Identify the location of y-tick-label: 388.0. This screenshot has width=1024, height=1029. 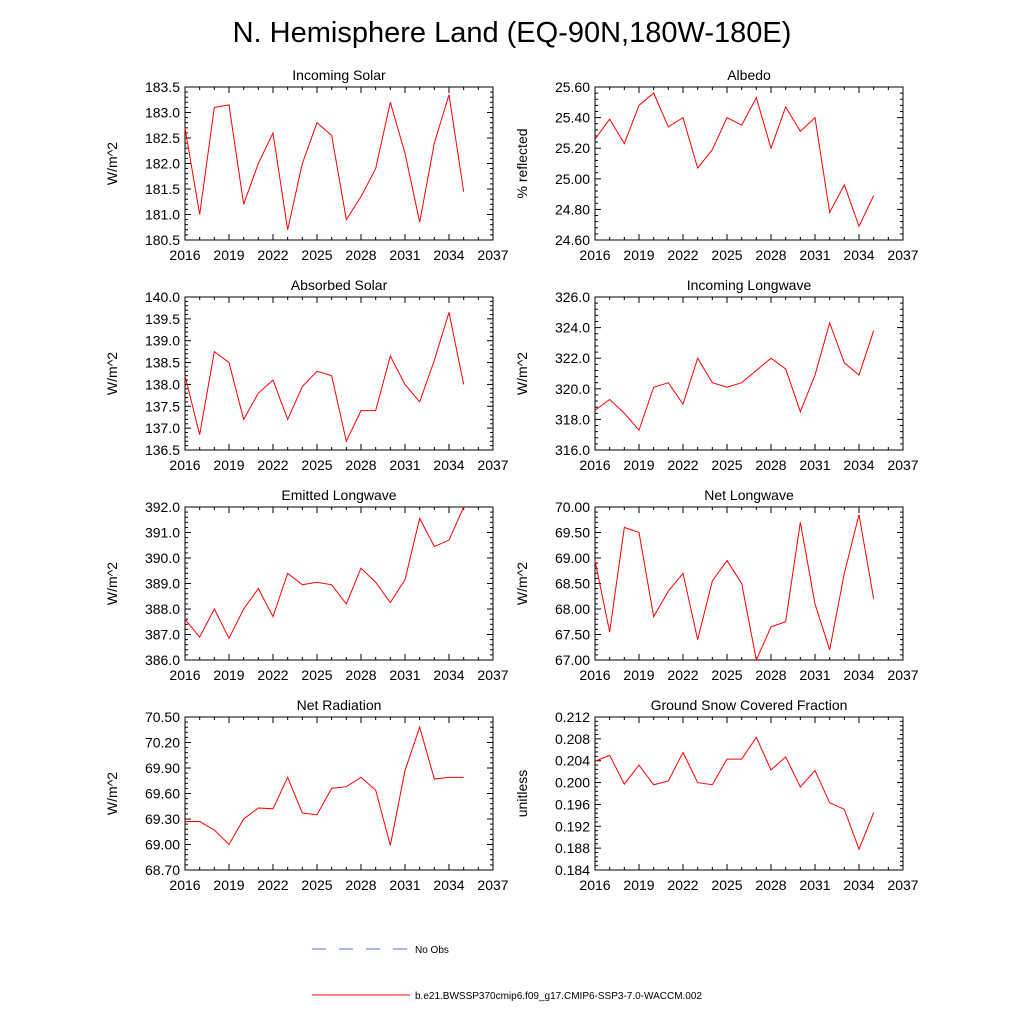
(162, 609).